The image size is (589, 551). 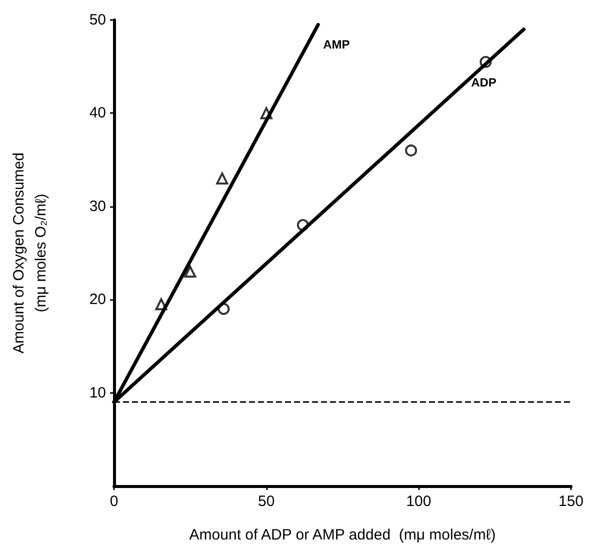 What do you see at coordinates (97, 206) in the screenshot?
I see `y-tick-label: 30` at bounding box center [97, 206].